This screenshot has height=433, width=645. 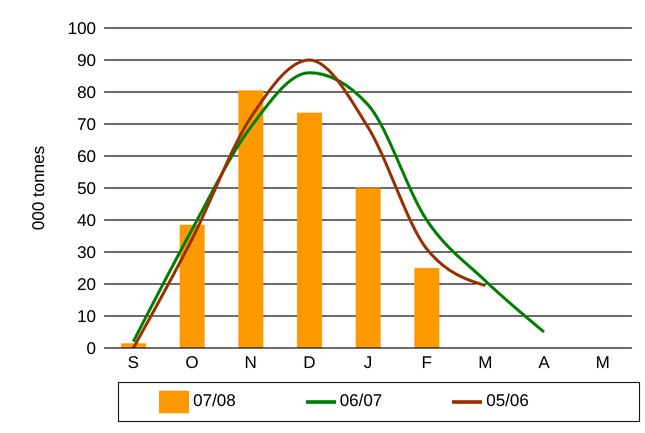 What do you see at coordinates (214, 400) in the screenshot?
I see `legend-label: 07/08` at bounding box center [214, 400].